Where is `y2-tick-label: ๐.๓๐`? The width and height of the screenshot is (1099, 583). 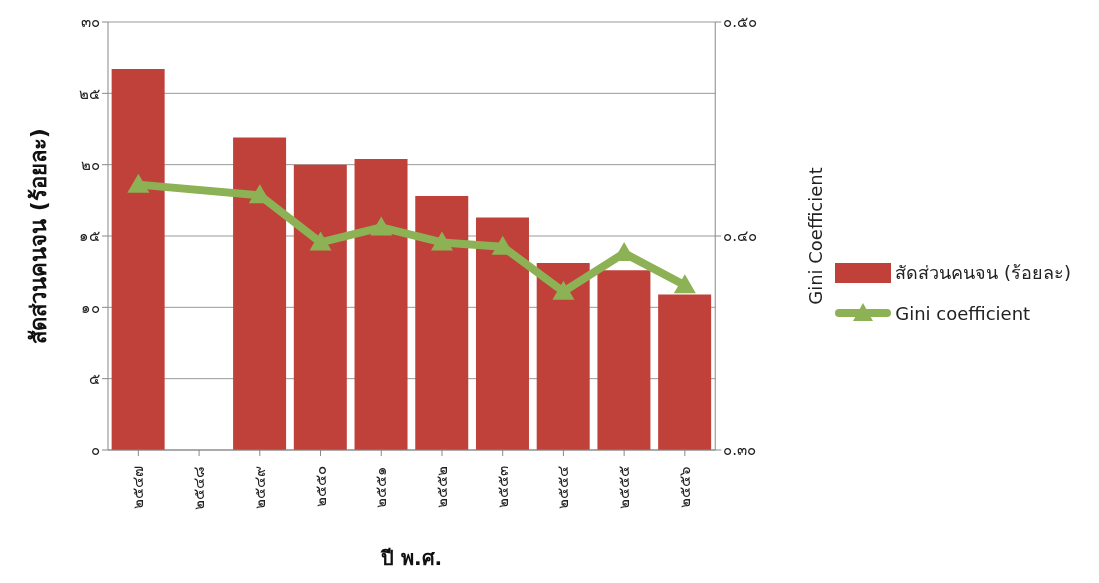 y2-tick-label: ๐.๓๐ is located at coordinates (739, 450).